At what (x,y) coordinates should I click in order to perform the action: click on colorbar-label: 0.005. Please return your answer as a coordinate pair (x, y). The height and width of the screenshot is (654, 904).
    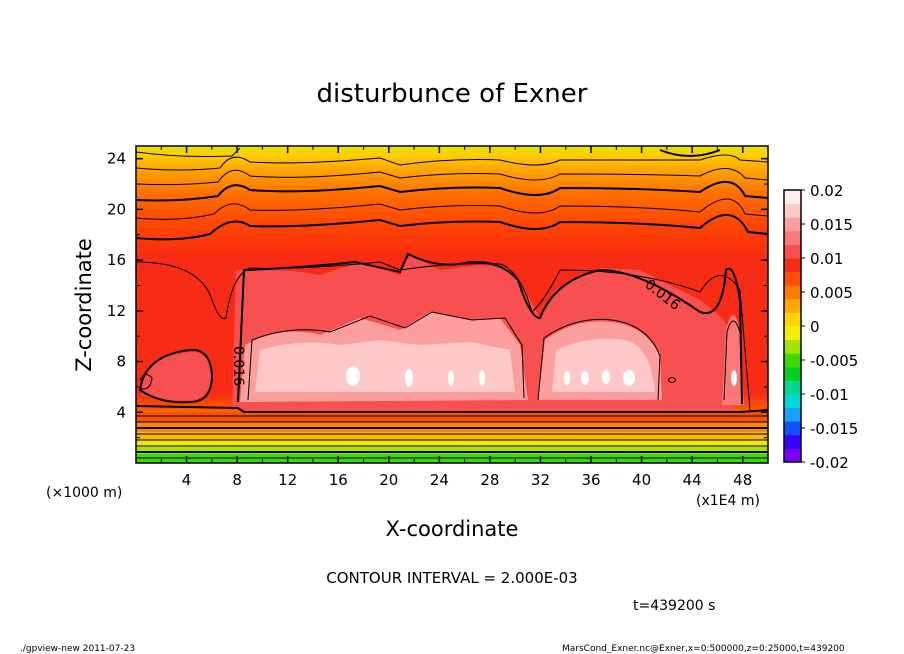
    Looking at the image, I should click on (831, 293).